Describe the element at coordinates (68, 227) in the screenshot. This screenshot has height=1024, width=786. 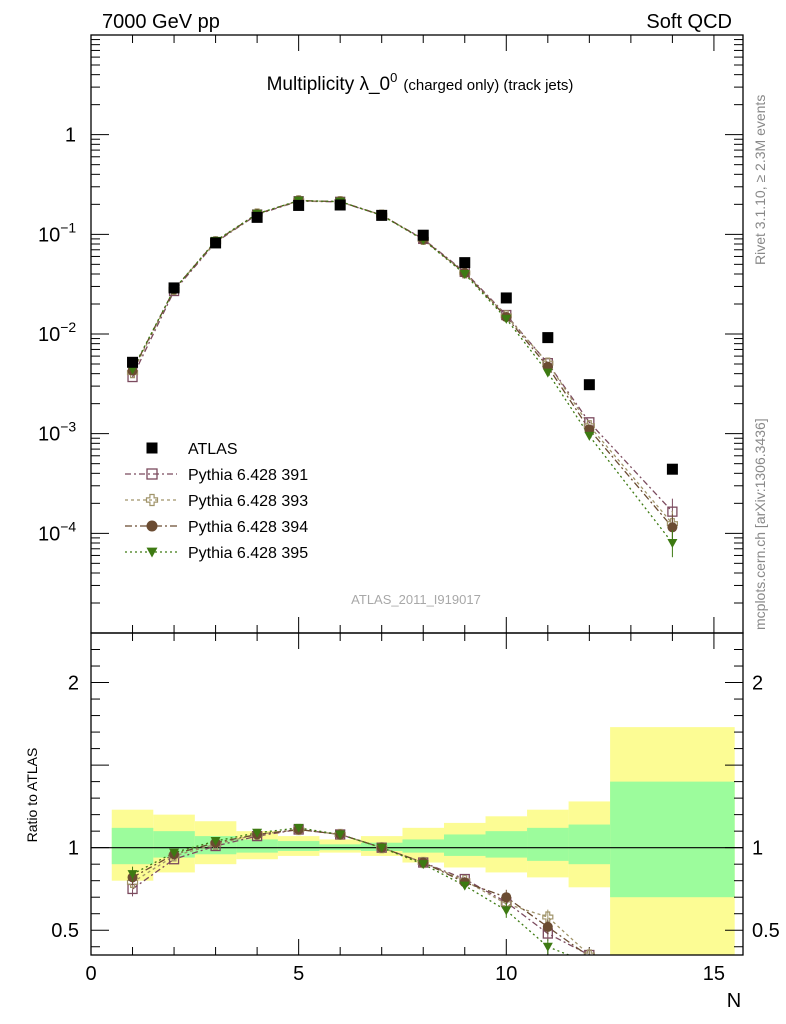
I see `y-tick-label-exponent: −1` at that location.